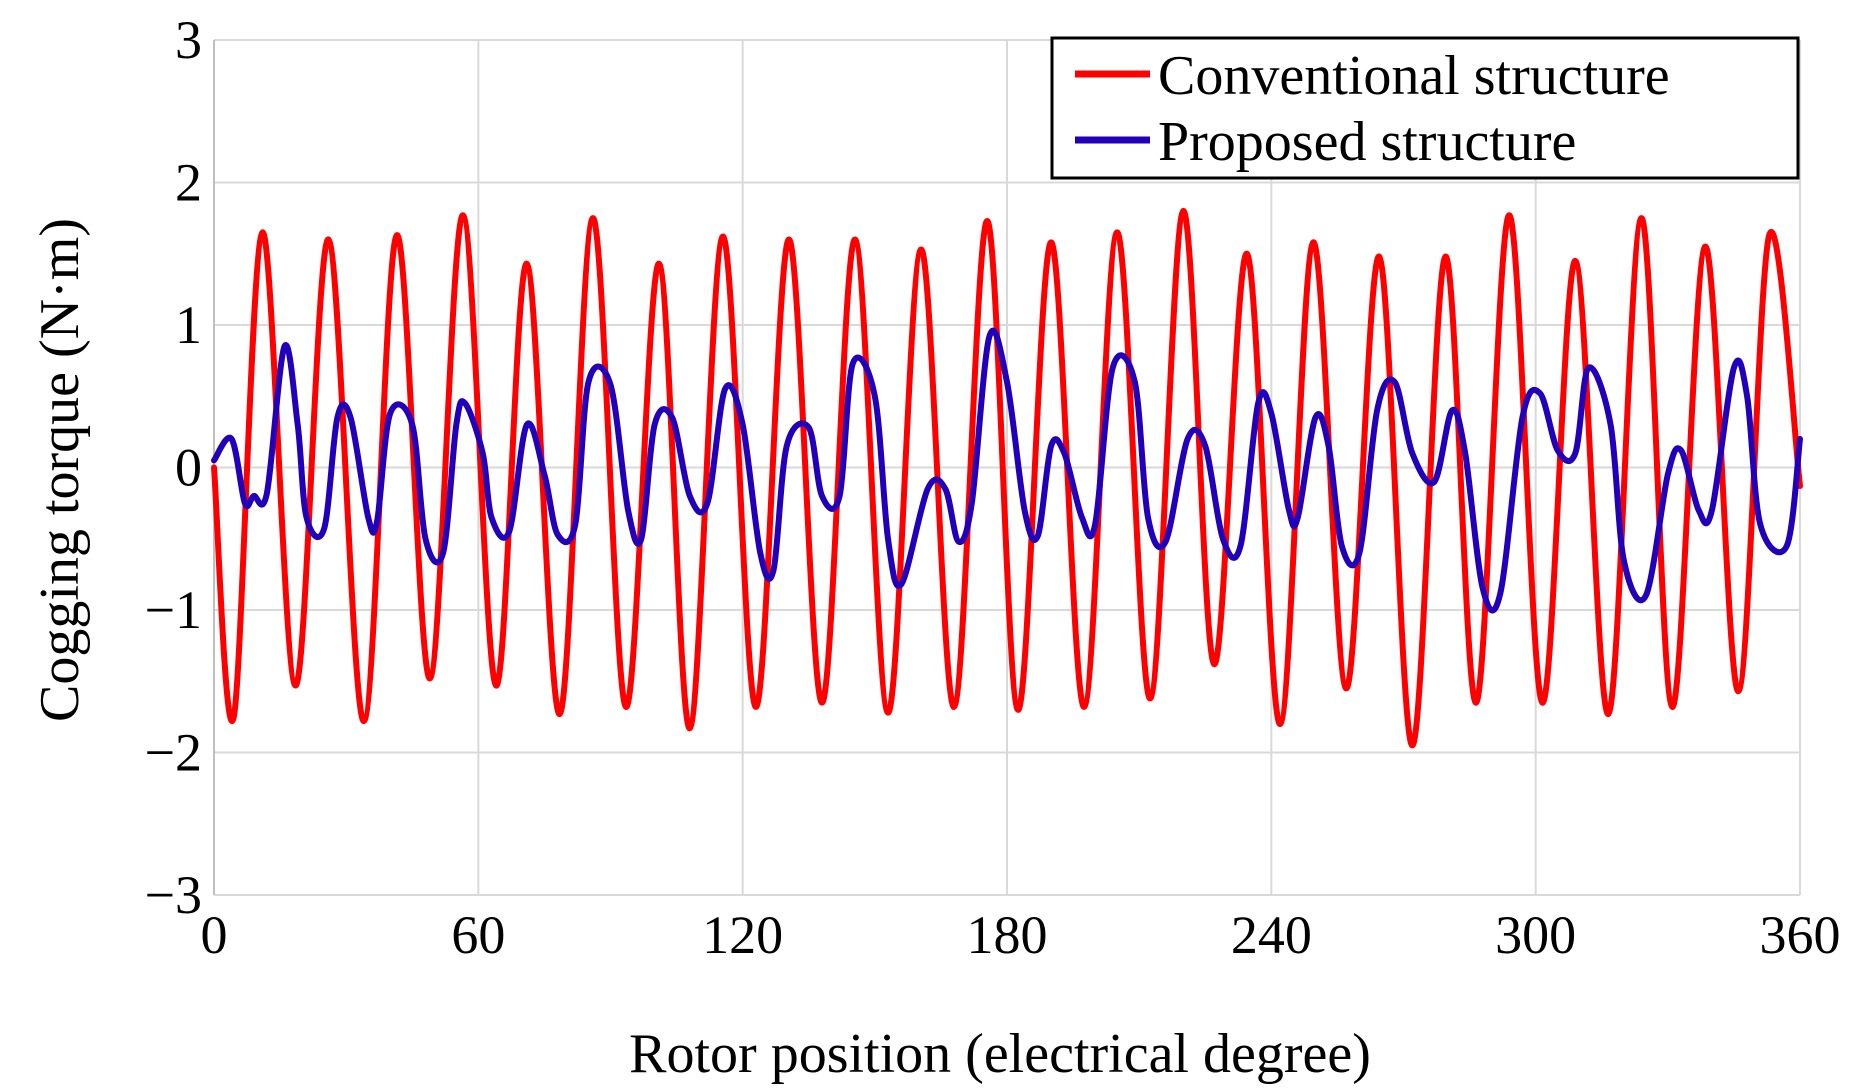  I want to click on legend-box, so click(1425, 108).